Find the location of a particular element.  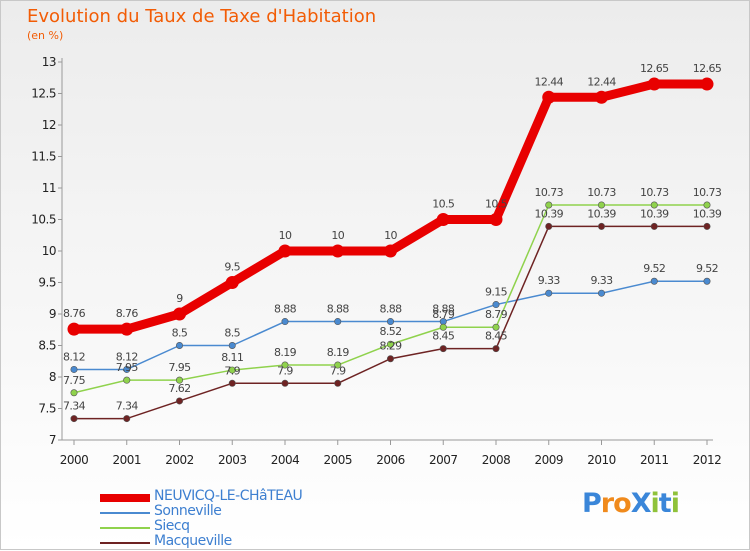

logo-letter: t is located at coordinates (665, 503).